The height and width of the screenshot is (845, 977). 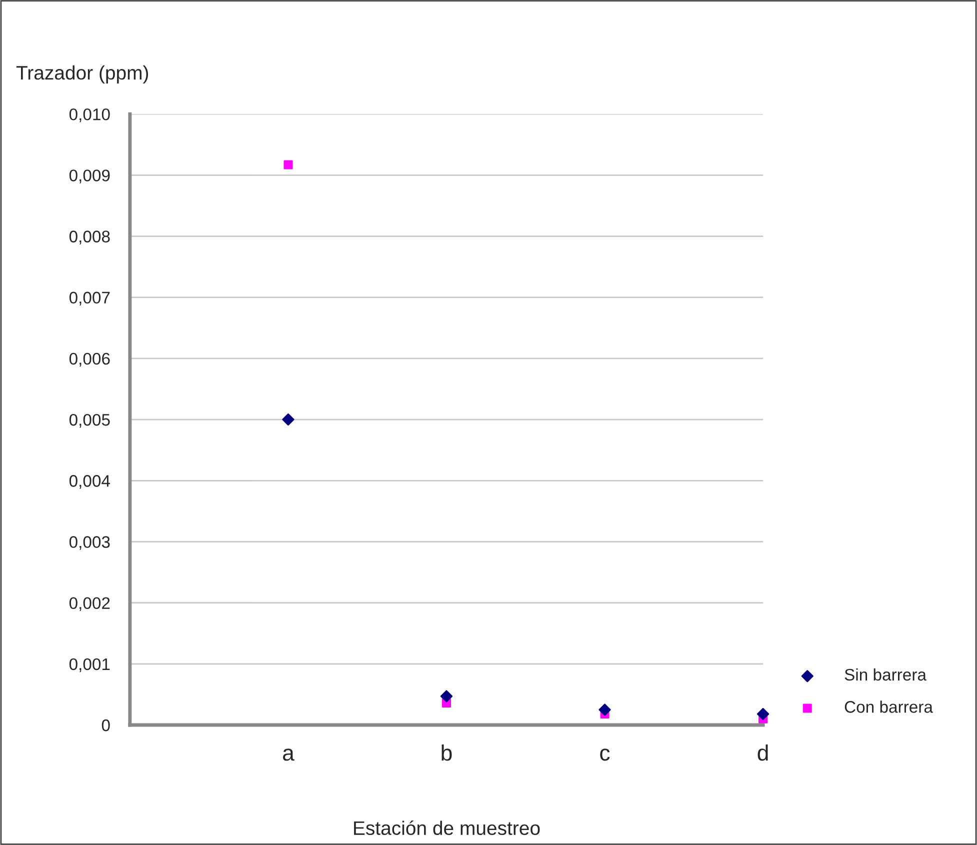 I want to click on x-tick-label: c, so click(x=605, y=754).